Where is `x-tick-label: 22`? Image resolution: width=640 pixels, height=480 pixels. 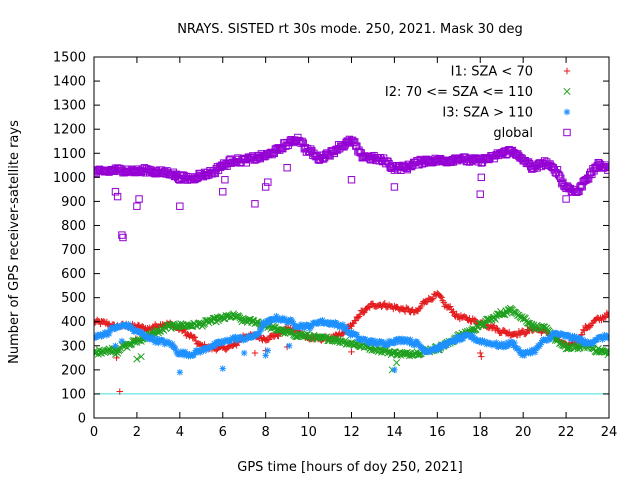
x-tick-label: 22 is located at coordinates (566, 432).